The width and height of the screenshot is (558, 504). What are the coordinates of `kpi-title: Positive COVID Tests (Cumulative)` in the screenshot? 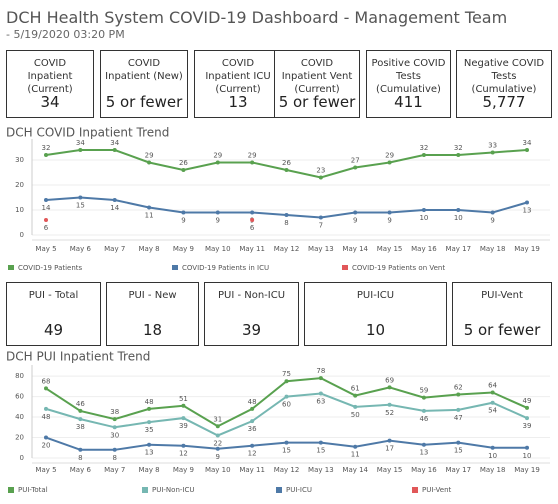 It's located at (408, 76).